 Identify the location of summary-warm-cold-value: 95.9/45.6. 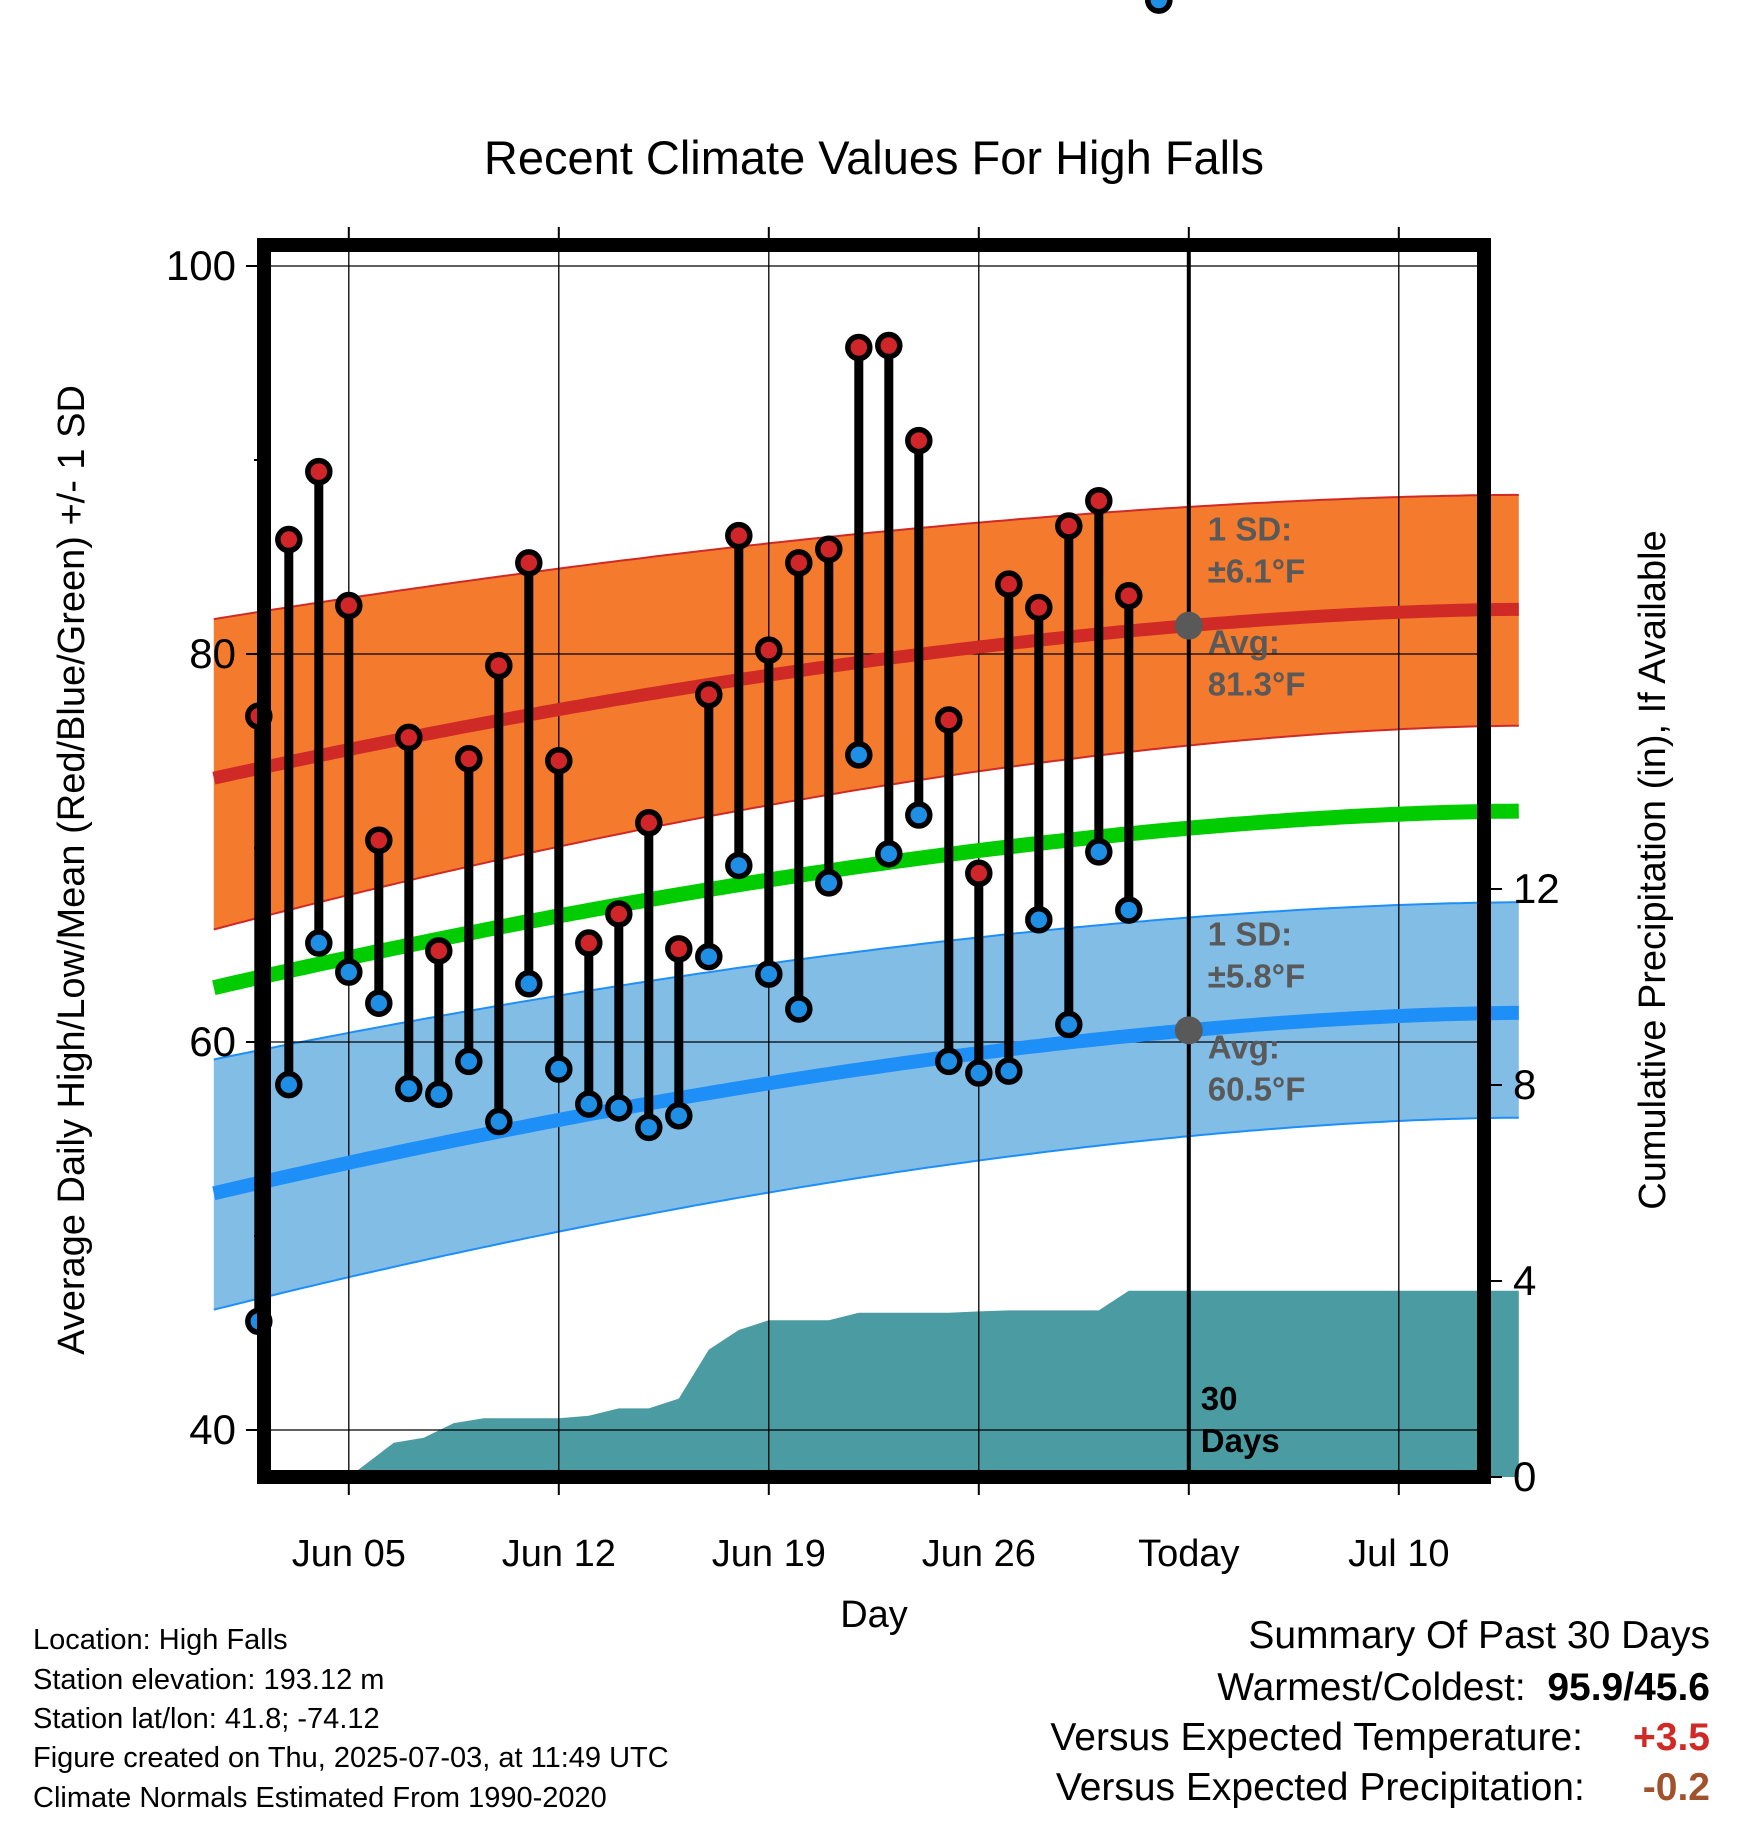
(1628, 1687).